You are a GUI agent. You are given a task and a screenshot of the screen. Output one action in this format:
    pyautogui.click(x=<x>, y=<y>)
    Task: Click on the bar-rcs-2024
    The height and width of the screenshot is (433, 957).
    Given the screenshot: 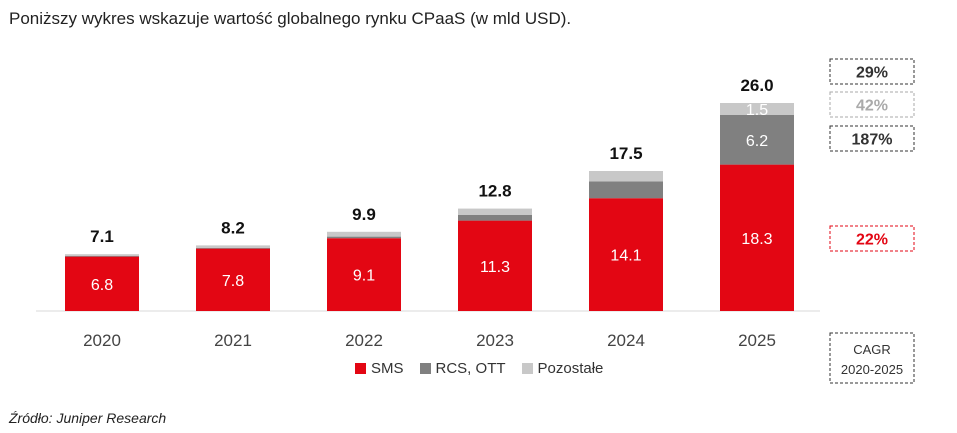 What is the action you would take?
    pyautogui.click(x=626, y=190)
    